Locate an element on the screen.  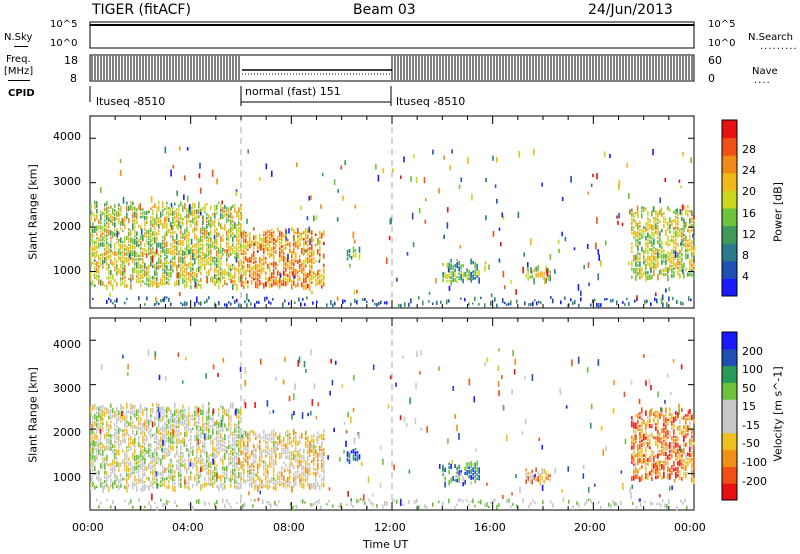
colorbar-segment is located at coordinates (729, 146).